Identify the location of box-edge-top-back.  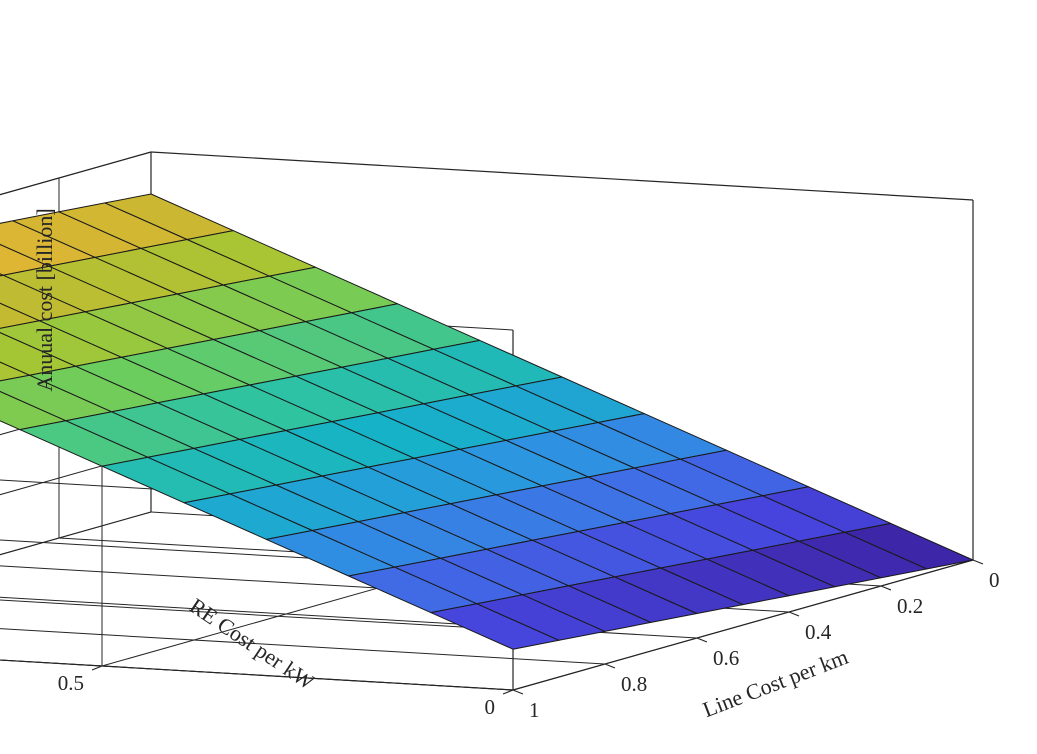
(76, 173).